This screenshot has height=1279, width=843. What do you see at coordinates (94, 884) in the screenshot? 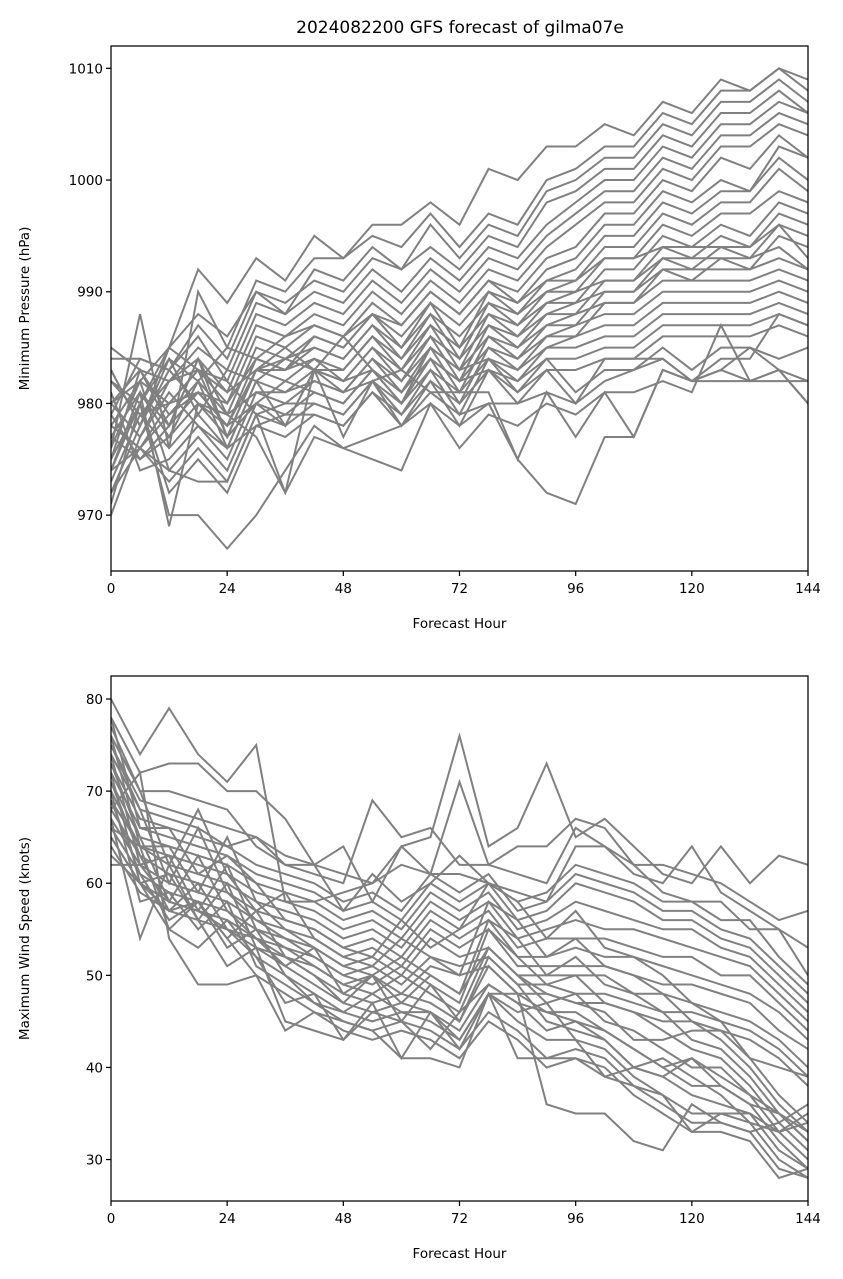
I see `wind-y-tick-label: 60` at bounding box center [94, 884].